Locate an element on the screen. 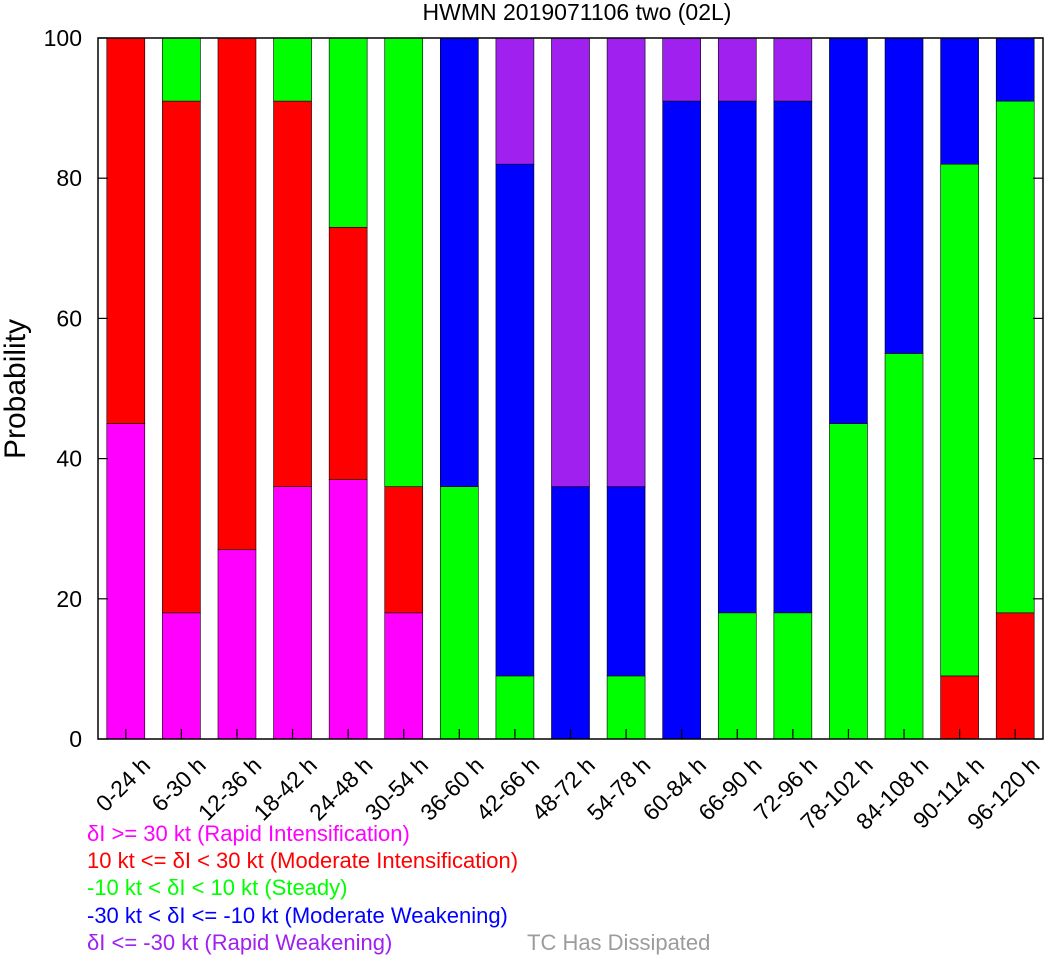  y-tick-label: 60 is located at coordinates (69, 318).